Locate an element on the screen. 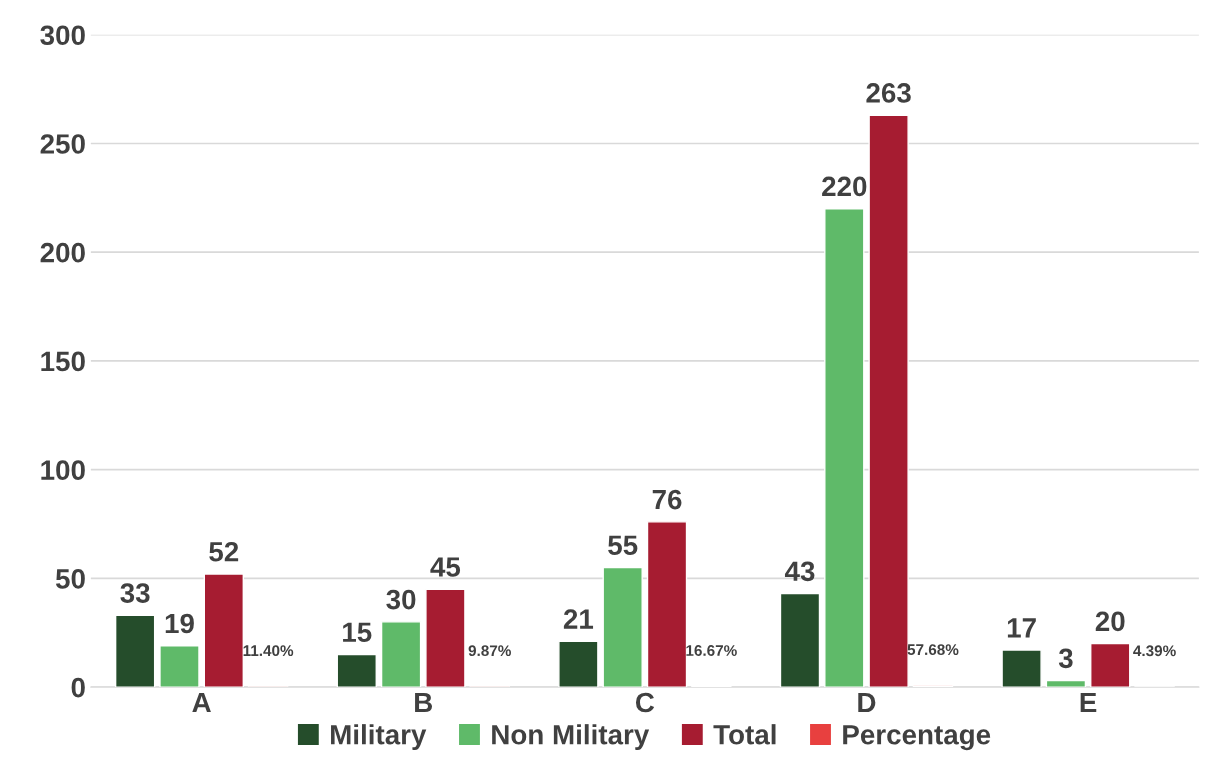 The width and height of the screenshot is (1211, 772). data-label: 263 is located at coordinates (888, 93).